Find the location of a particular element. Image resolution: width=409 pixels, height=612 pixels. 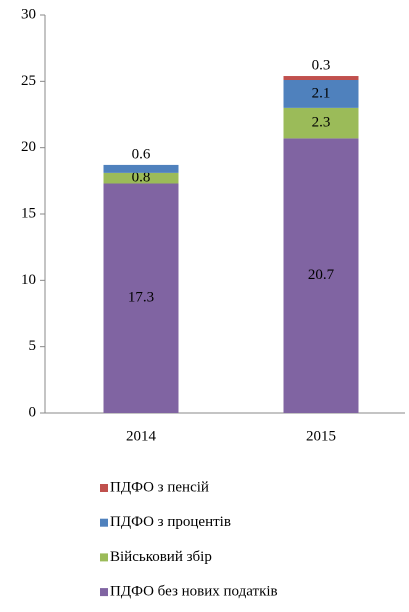

legend-label: Військовий збір is located at coordinates (161, 557).